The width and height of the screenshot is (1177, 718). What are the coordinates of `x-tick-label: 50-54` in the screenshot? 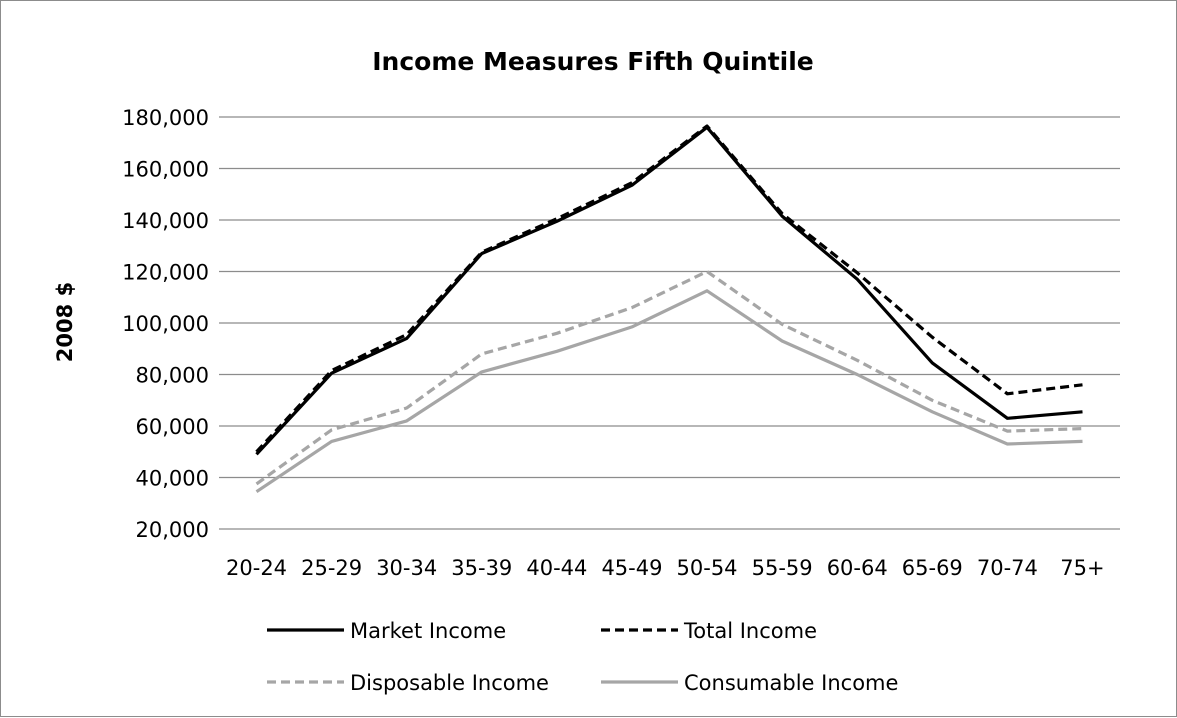 It's located at (707, 568).